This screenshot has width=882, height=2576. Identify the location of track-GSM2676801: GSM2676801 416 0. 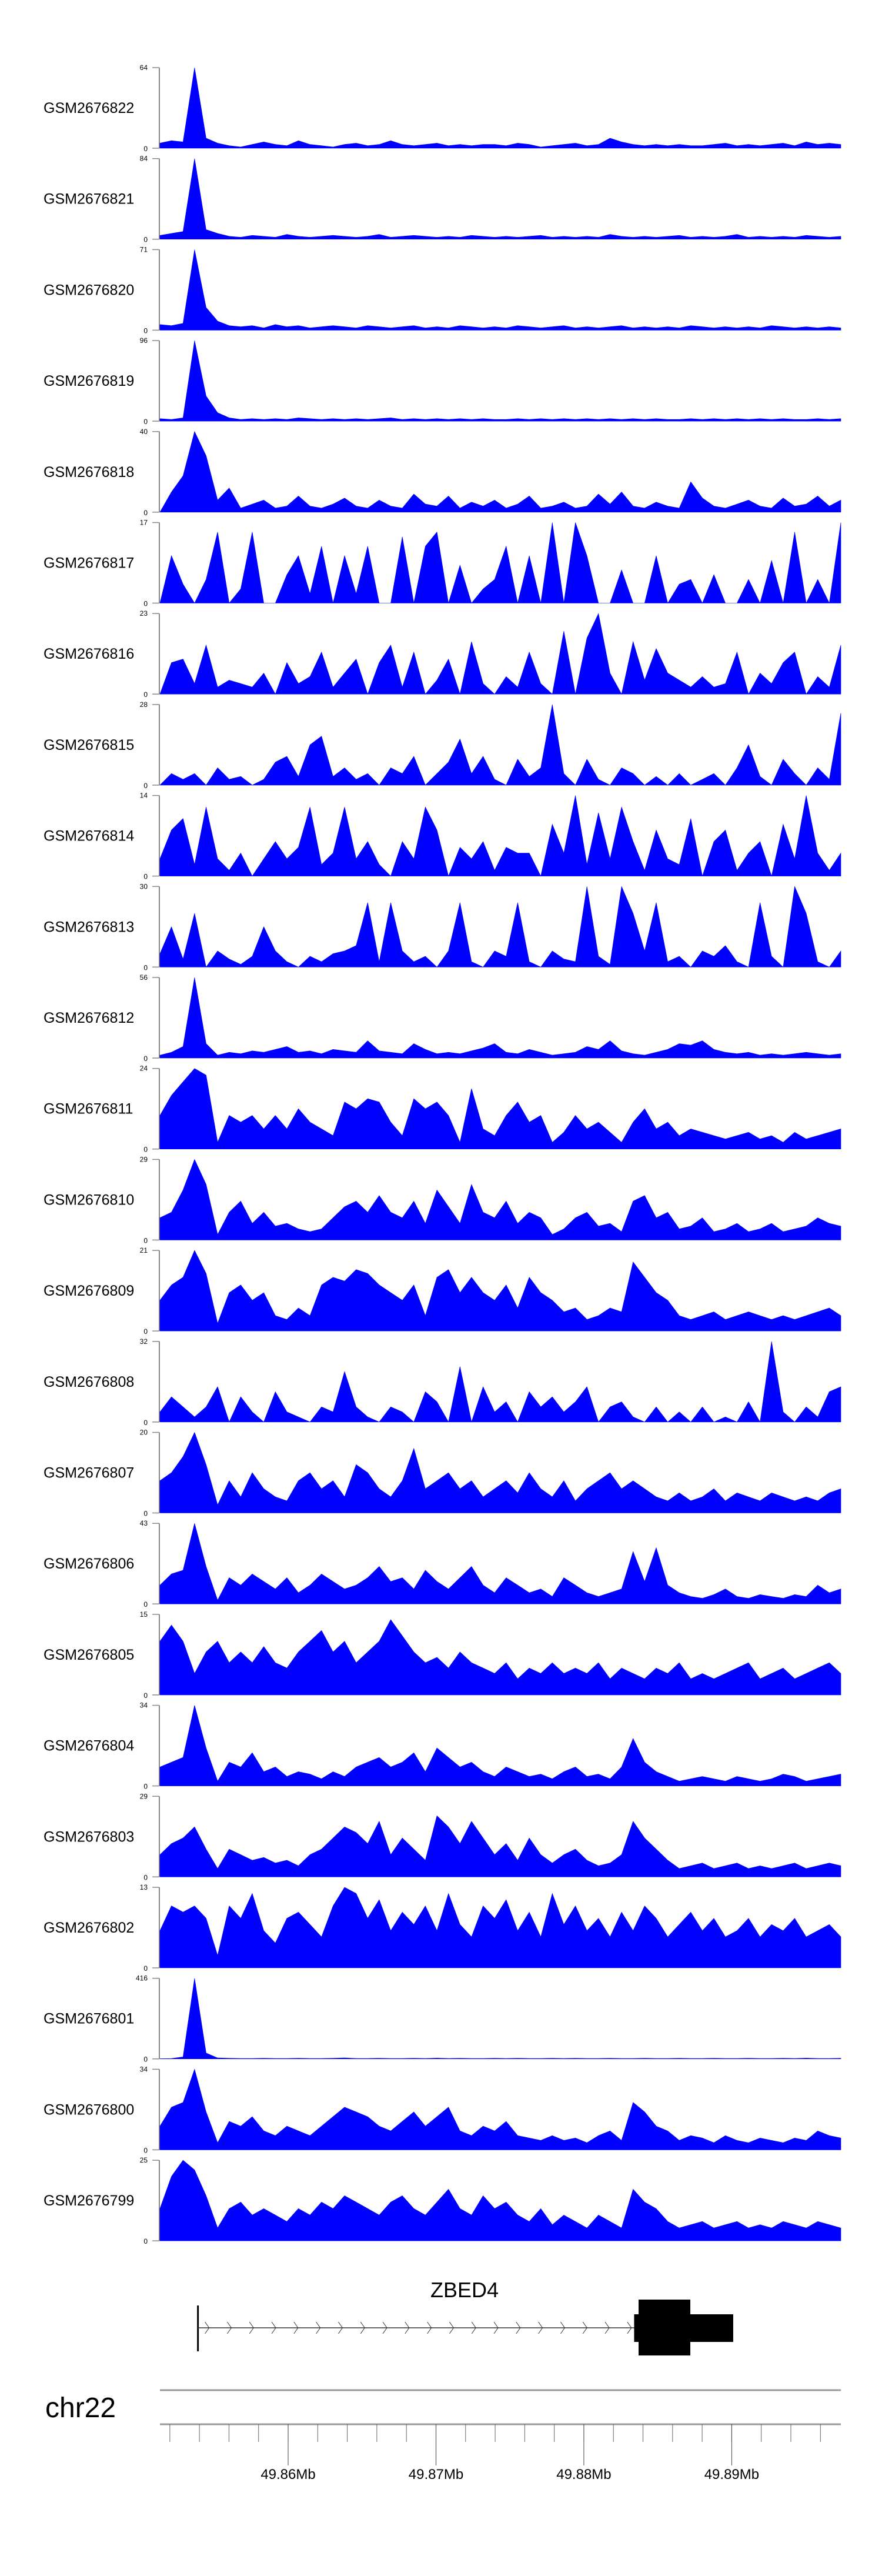
(442, 2019).